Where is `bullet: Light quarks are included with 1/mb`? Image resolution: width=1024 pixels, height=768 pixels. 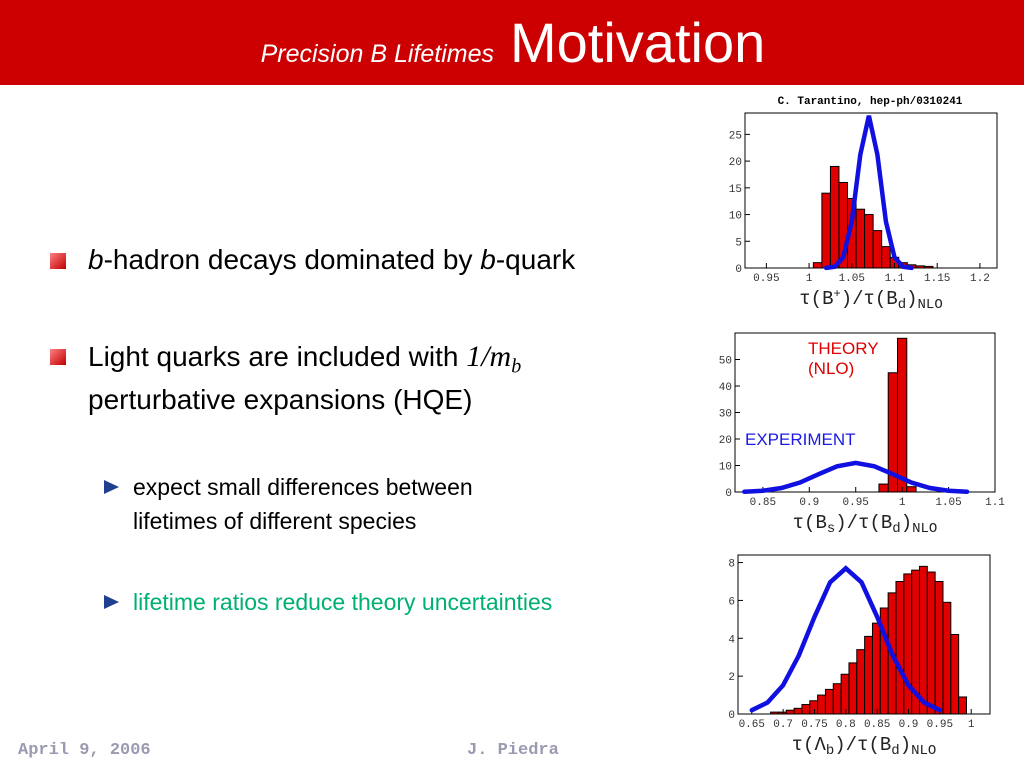
bullet: Light quarks are included with 1/mb is located at coordinates (304, 359).